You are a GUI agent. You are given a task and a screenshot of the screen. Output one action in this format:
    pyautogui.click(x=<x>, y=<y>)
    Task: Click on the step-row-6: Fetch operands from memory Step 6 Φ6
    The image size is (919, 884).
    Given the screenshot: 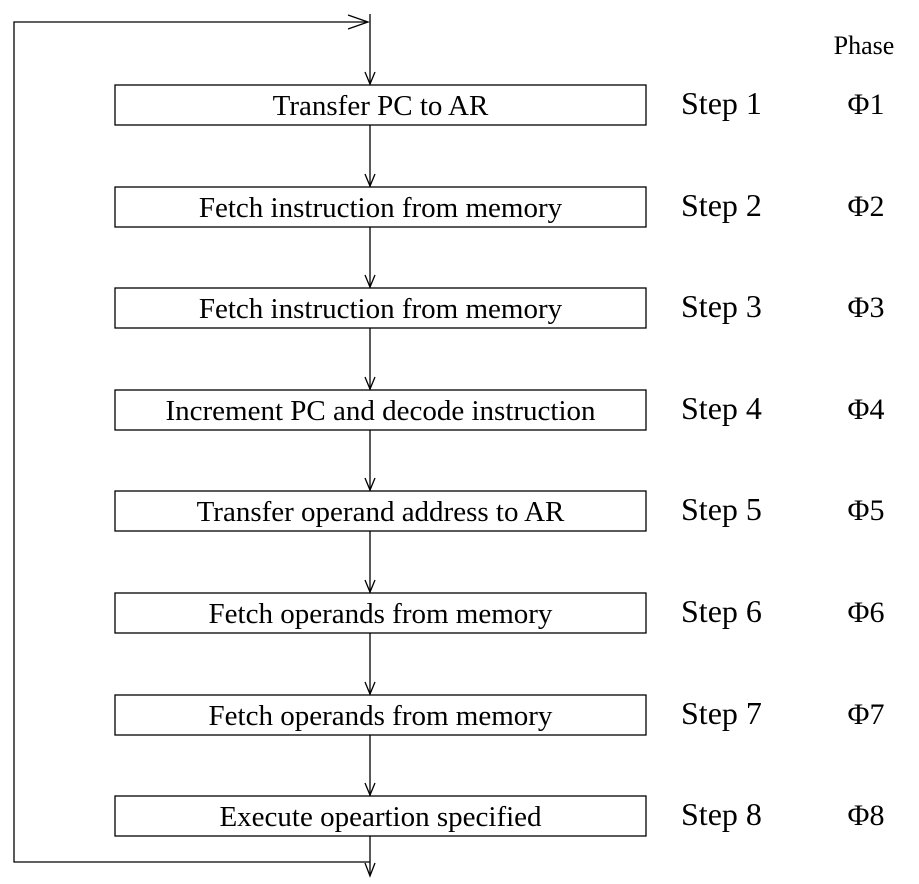 What is the action you would take?
    pyautogui.click(x=499, y=613)
    